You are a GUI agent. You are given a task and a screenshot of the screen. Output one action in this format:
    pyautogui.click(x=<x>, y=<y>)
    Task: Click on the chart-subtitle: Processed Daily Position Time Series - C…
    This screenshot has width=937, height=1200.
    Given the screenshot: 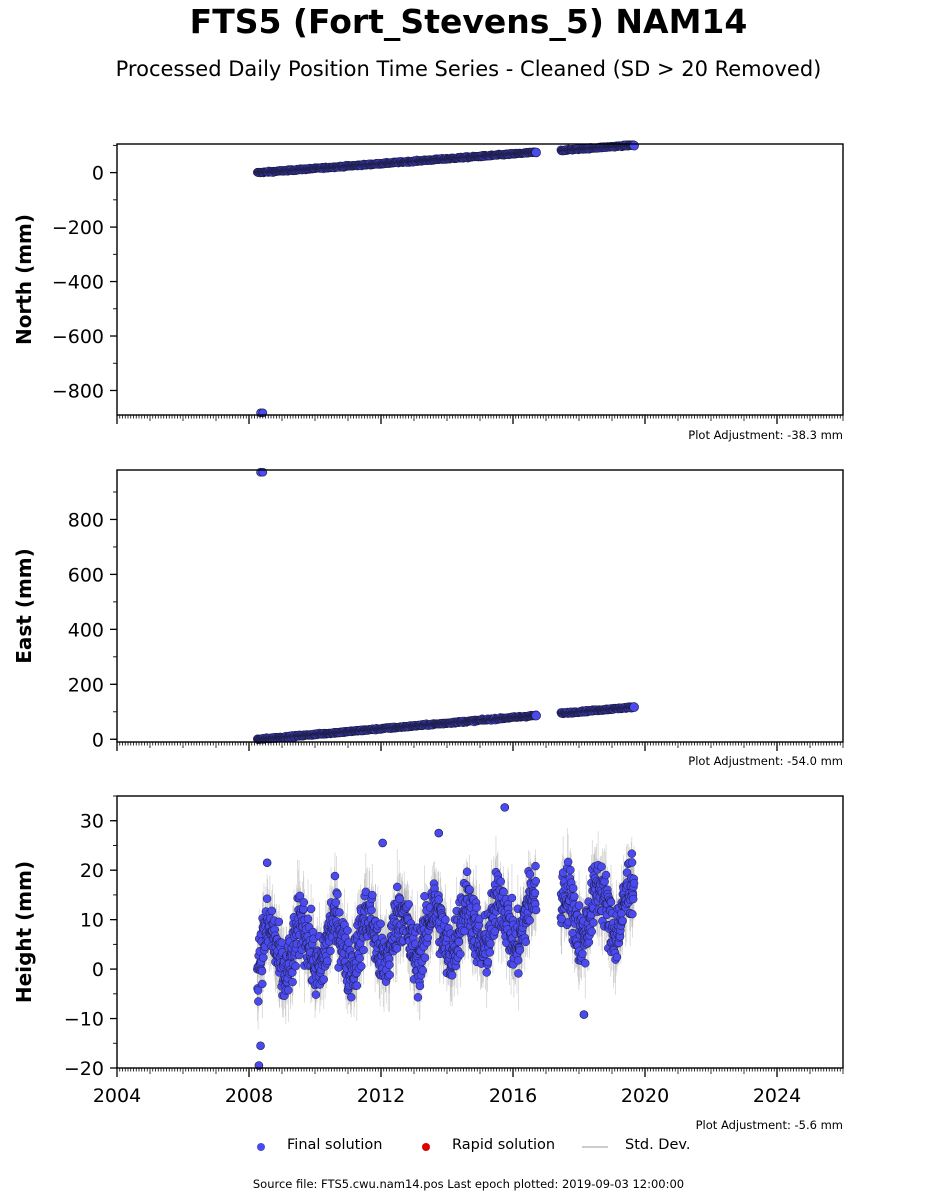 What is the action you would take?
    pyautogui.click(x=468, y=69)
    